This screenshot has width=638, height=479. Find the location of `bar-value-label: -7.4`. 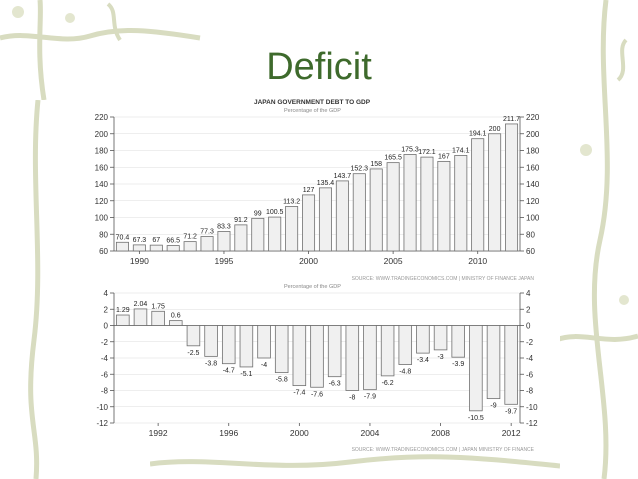

bar-value-label: -7.4 is located at coordinates (299, 393).